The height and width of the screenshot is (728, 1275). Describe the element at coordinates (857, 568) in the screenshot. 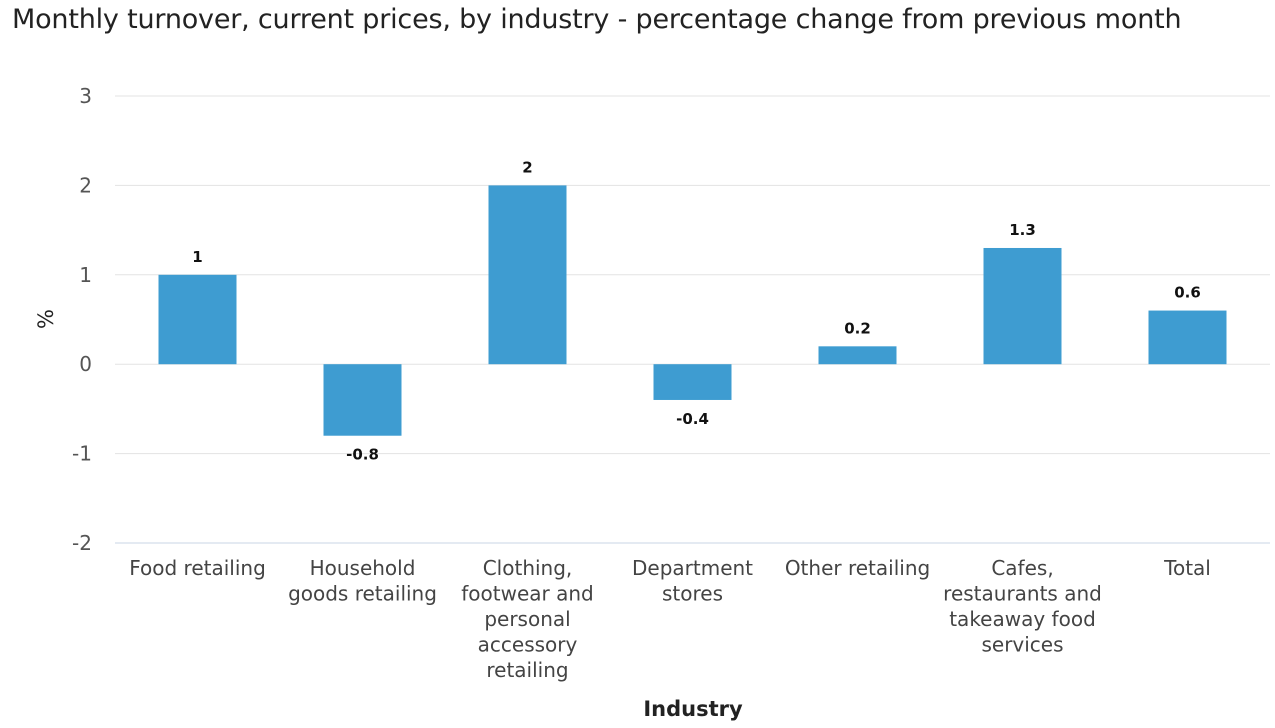

I see `x-tick-label: Other retailing` at that location.